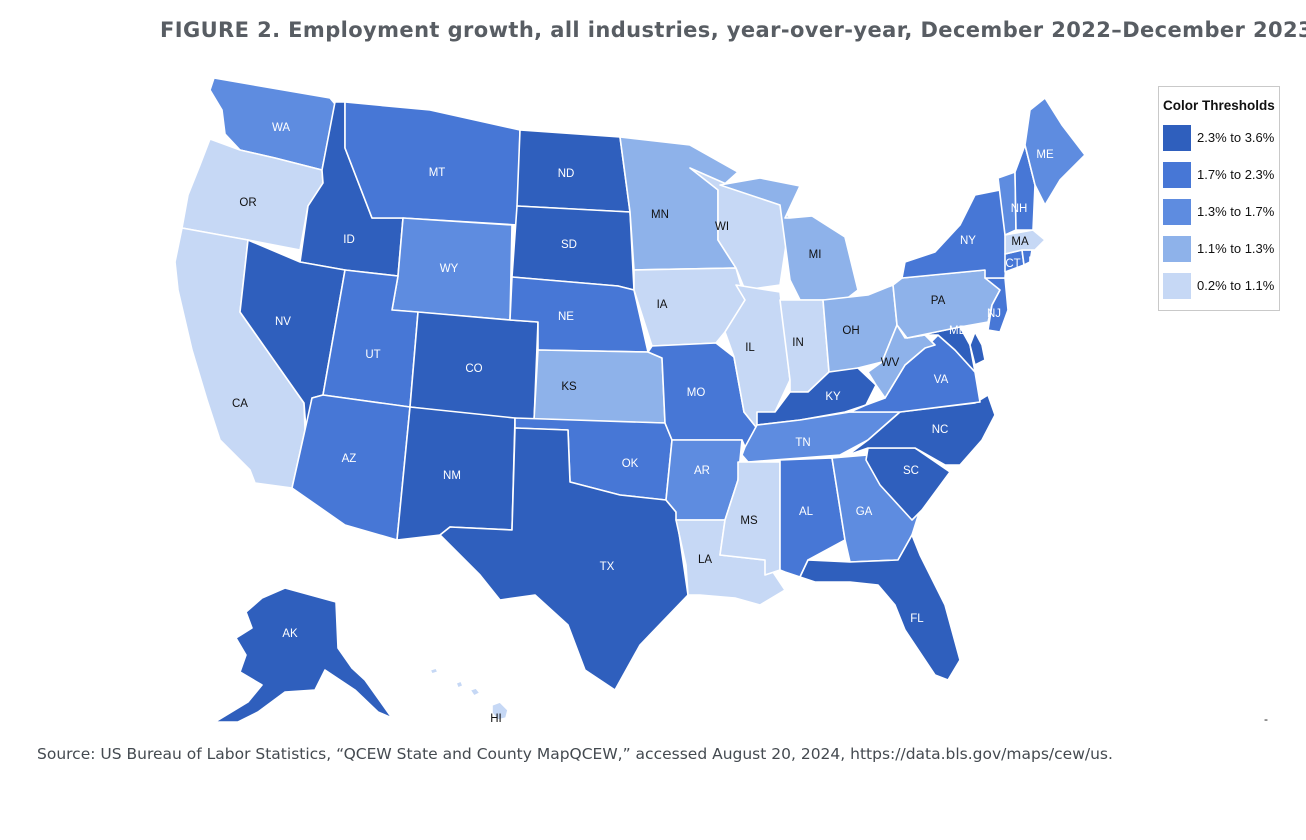 The image size is (1306, 840). What do you see at coordinates (607, 567) in the screenshot?
I see `state-label-tx: TX` at bounding box center [607, 567].